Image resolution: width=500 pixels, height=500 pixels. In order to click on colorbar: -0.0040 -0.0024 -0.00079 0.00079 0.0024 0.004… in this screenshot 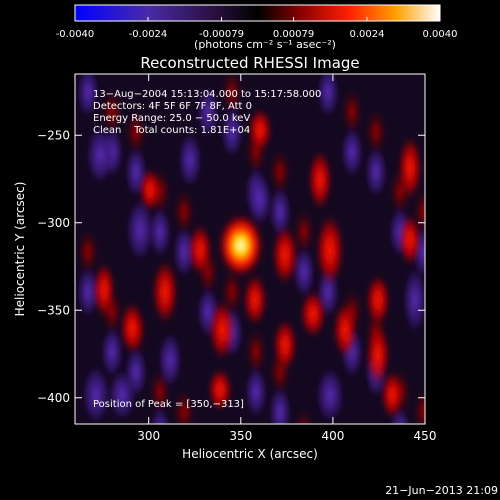, I will do `click(257, 27)`.